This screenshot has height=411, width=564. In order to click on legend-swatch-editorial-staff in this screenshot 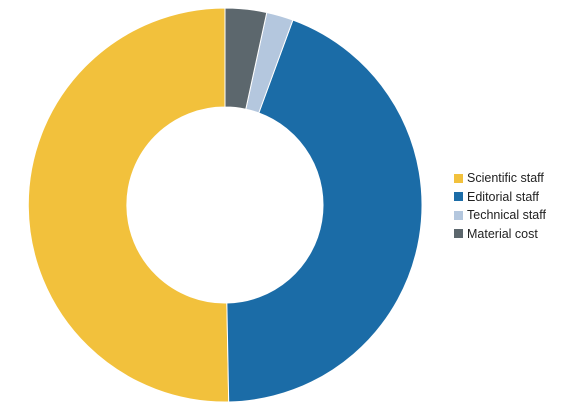, I will do `click(458, 197)`.